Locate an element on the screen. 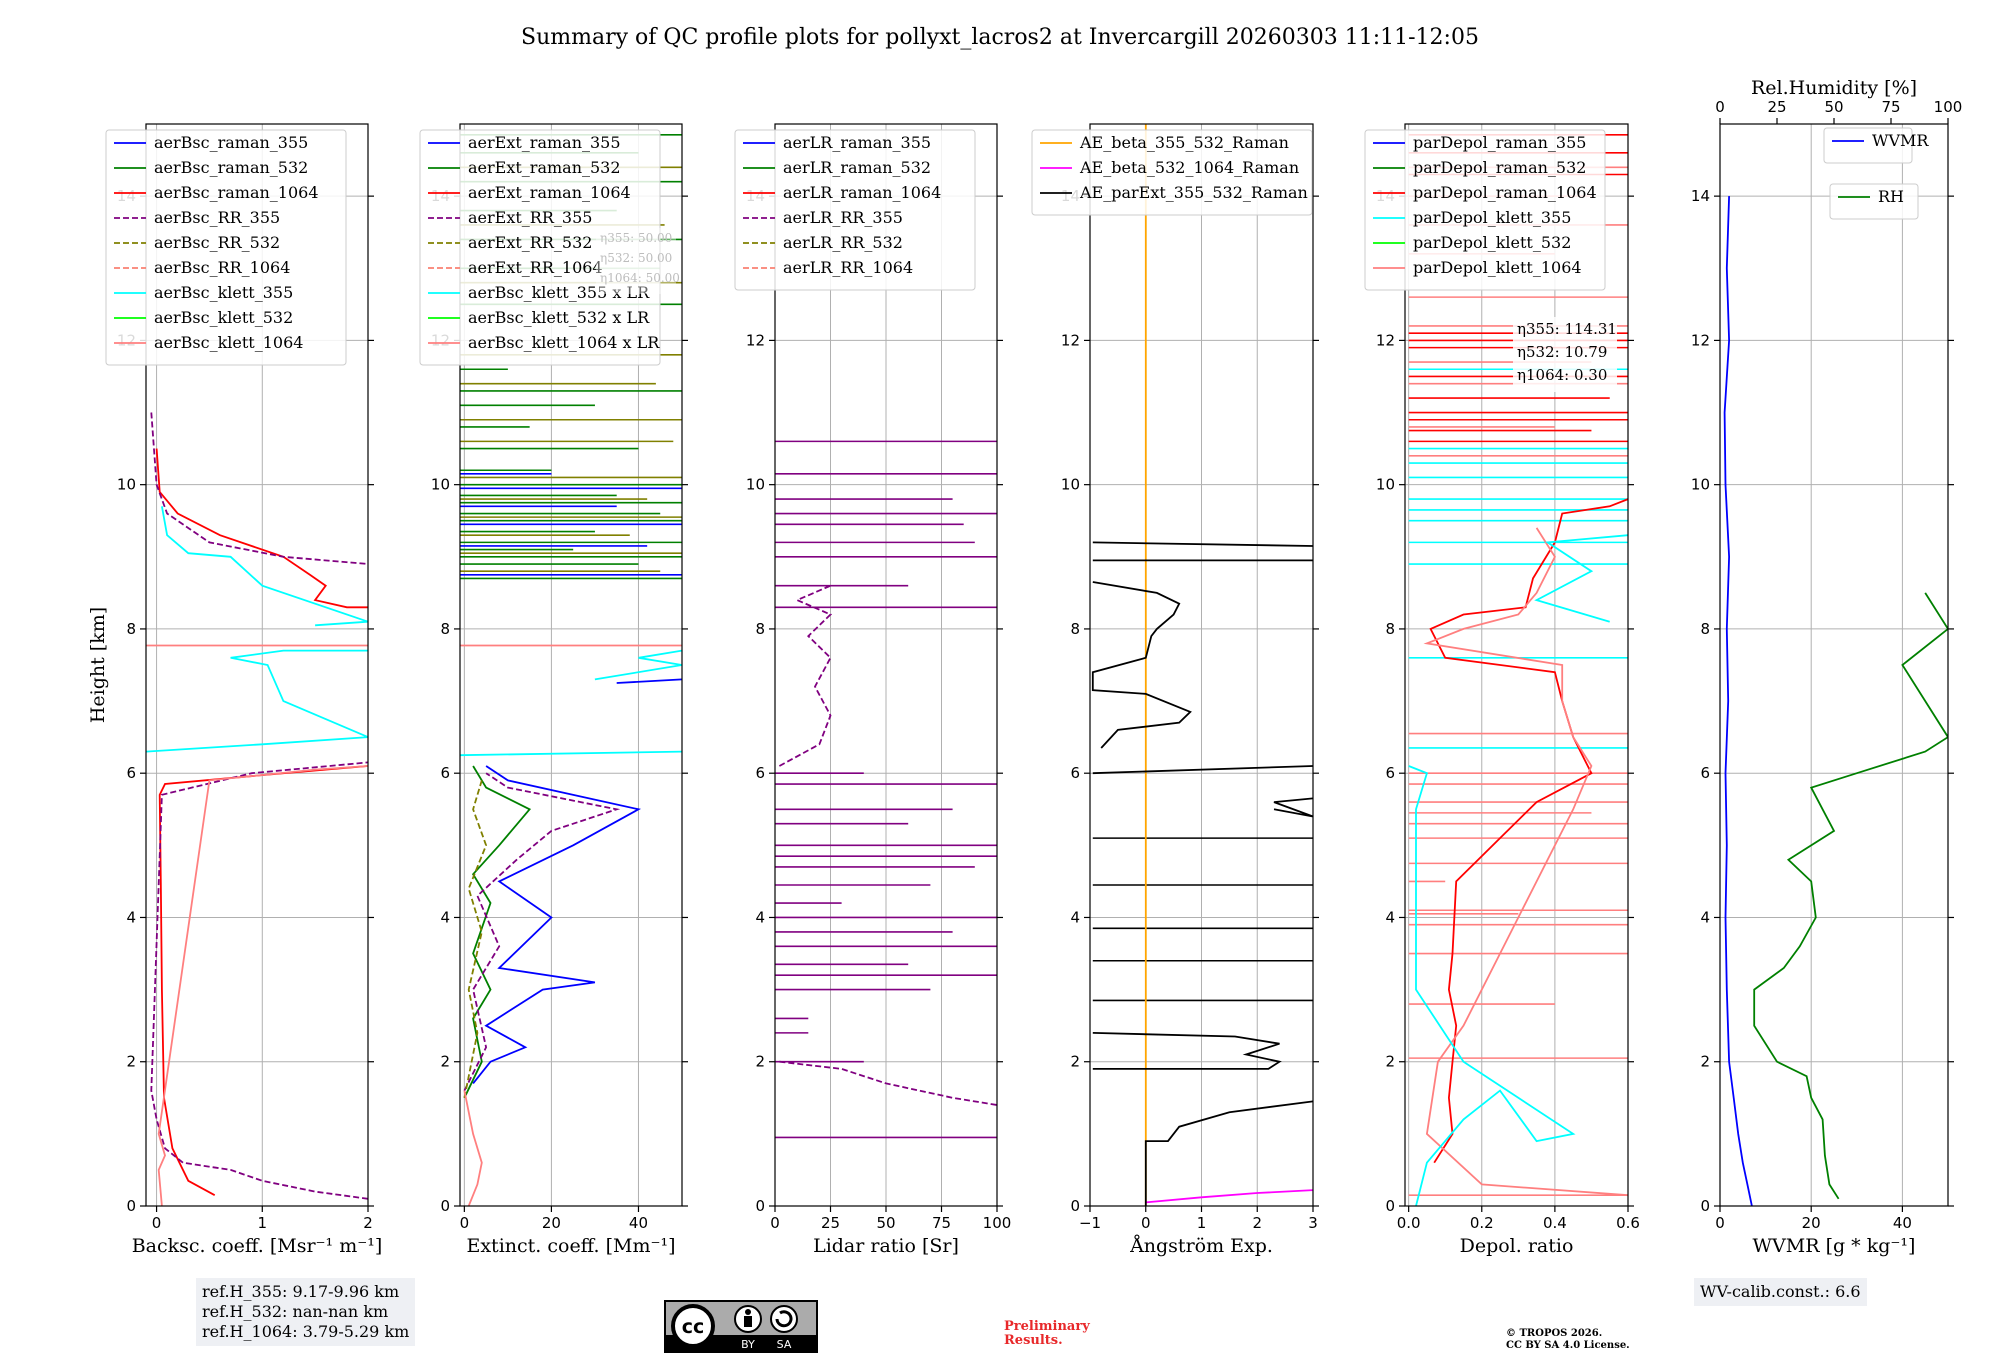 This screenshot has width=2000, height=1360. eta-label: η1064: 0.30 is located at coordinates (1562, 375).